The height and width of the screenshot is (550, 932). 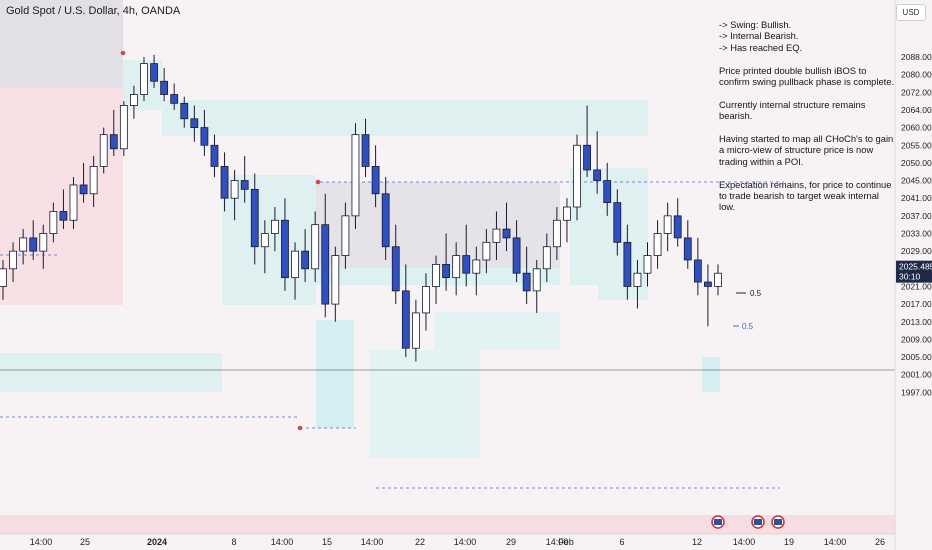 What do you see at coordinates (697, 542) in the screenshot?
I see `time-tick-label: 12` at bounding box center [697, 542].